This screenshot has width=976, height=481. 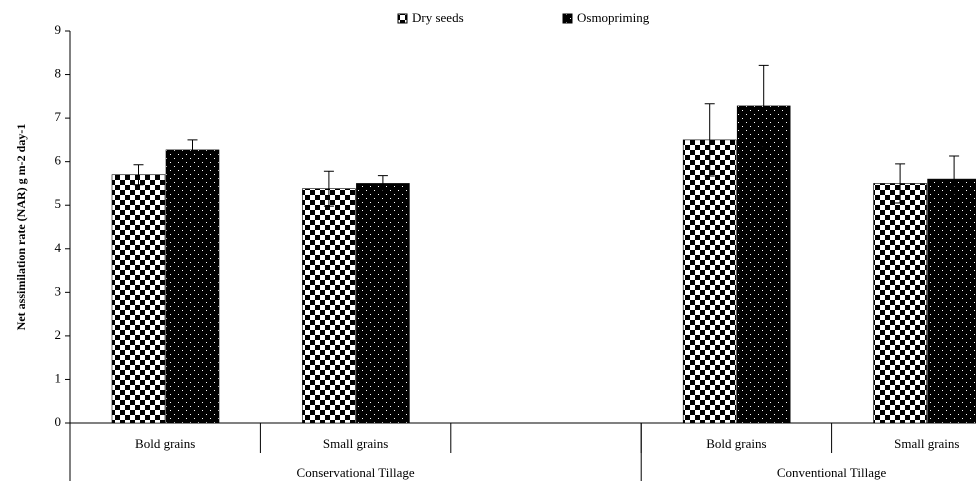 What do you see at coordinates (58, 247) in the screenshot?
I see `y-tick-label: 4` at bounding box center [58, 247].